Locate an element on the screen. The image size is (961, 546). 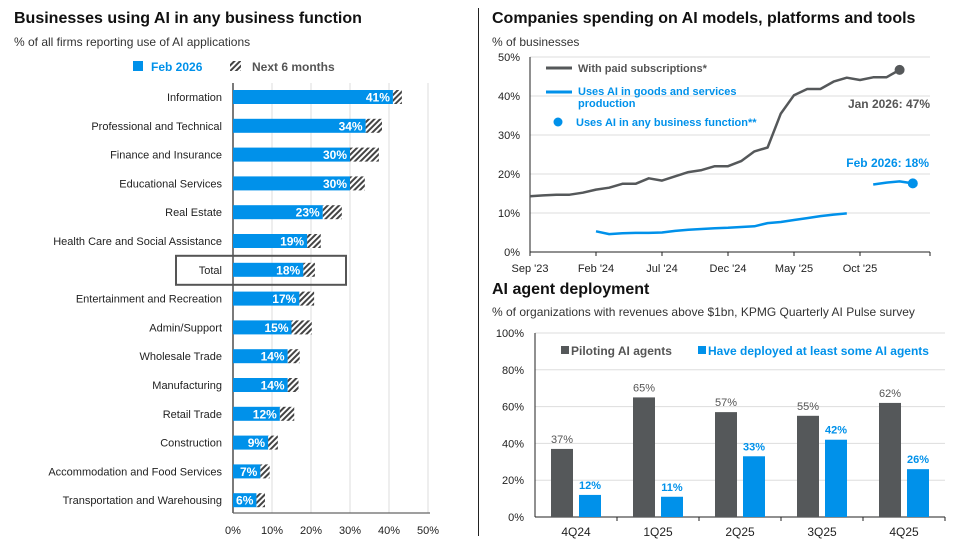
legend-swatch-next-6-months is located at coordinates (235, 66).